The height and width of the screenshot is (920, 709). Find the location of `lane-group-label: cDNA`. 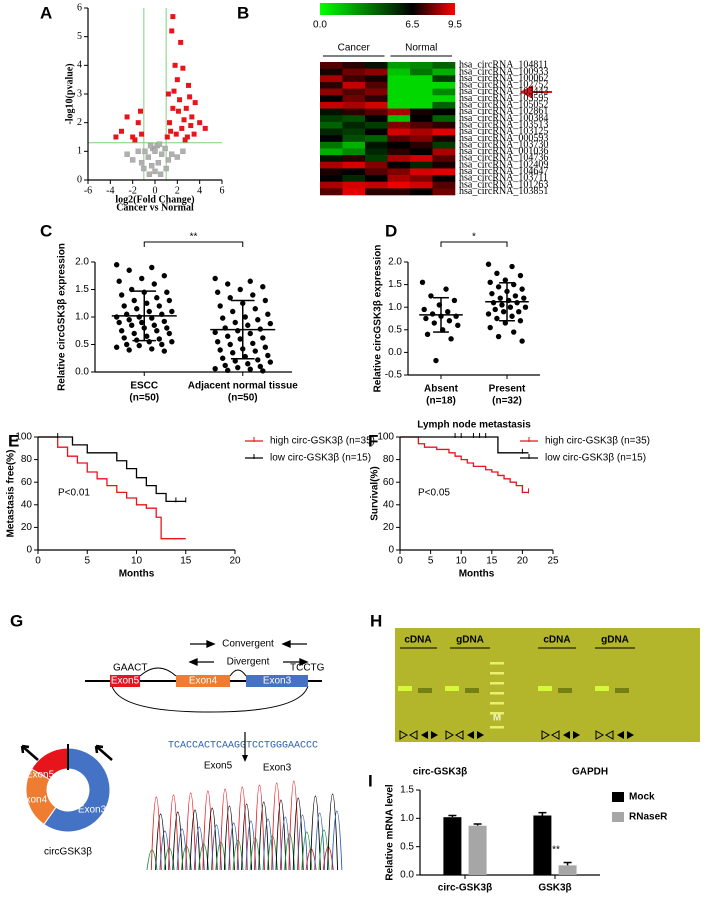

lane-group-label: cDNA is located at coordinates (417, 640).